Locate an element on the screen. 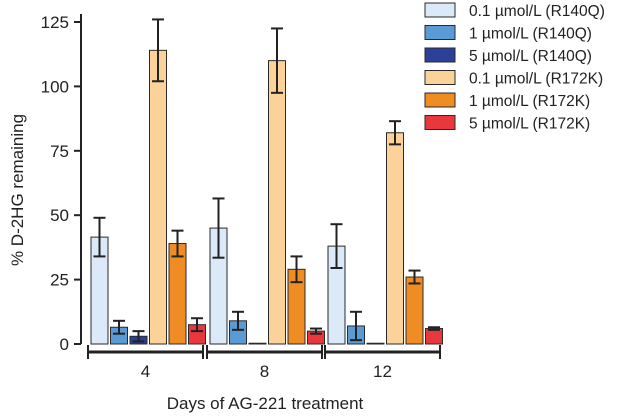 This screenshot has height=419, width=634. x-tick-label: 12 is located at coordinates (382, 371).